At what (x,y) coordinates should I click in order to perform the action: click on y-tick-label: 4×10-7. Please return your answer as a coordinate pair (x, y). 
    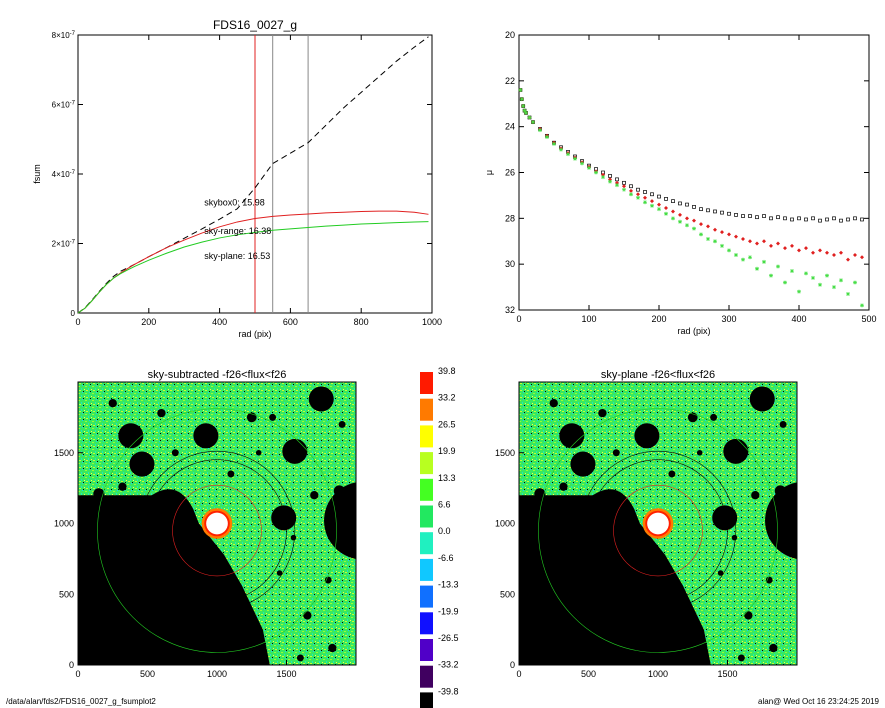
    Looking at the image, I should click on (64, 174).